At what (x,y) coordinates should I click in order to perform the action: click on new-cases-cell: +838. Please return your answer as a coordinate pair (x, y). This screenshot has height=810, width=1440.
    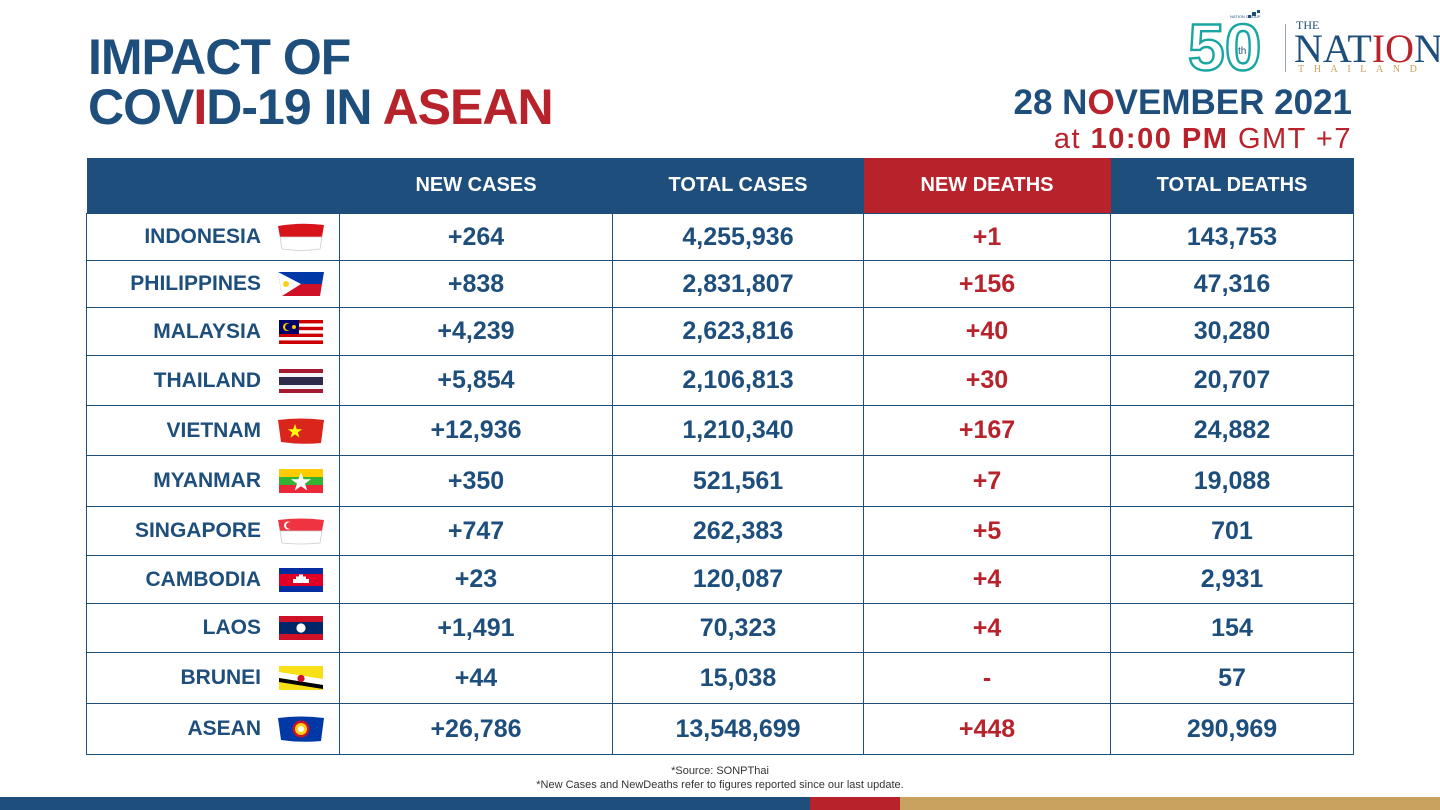
    Looking at the image, I should click on (476, 284).